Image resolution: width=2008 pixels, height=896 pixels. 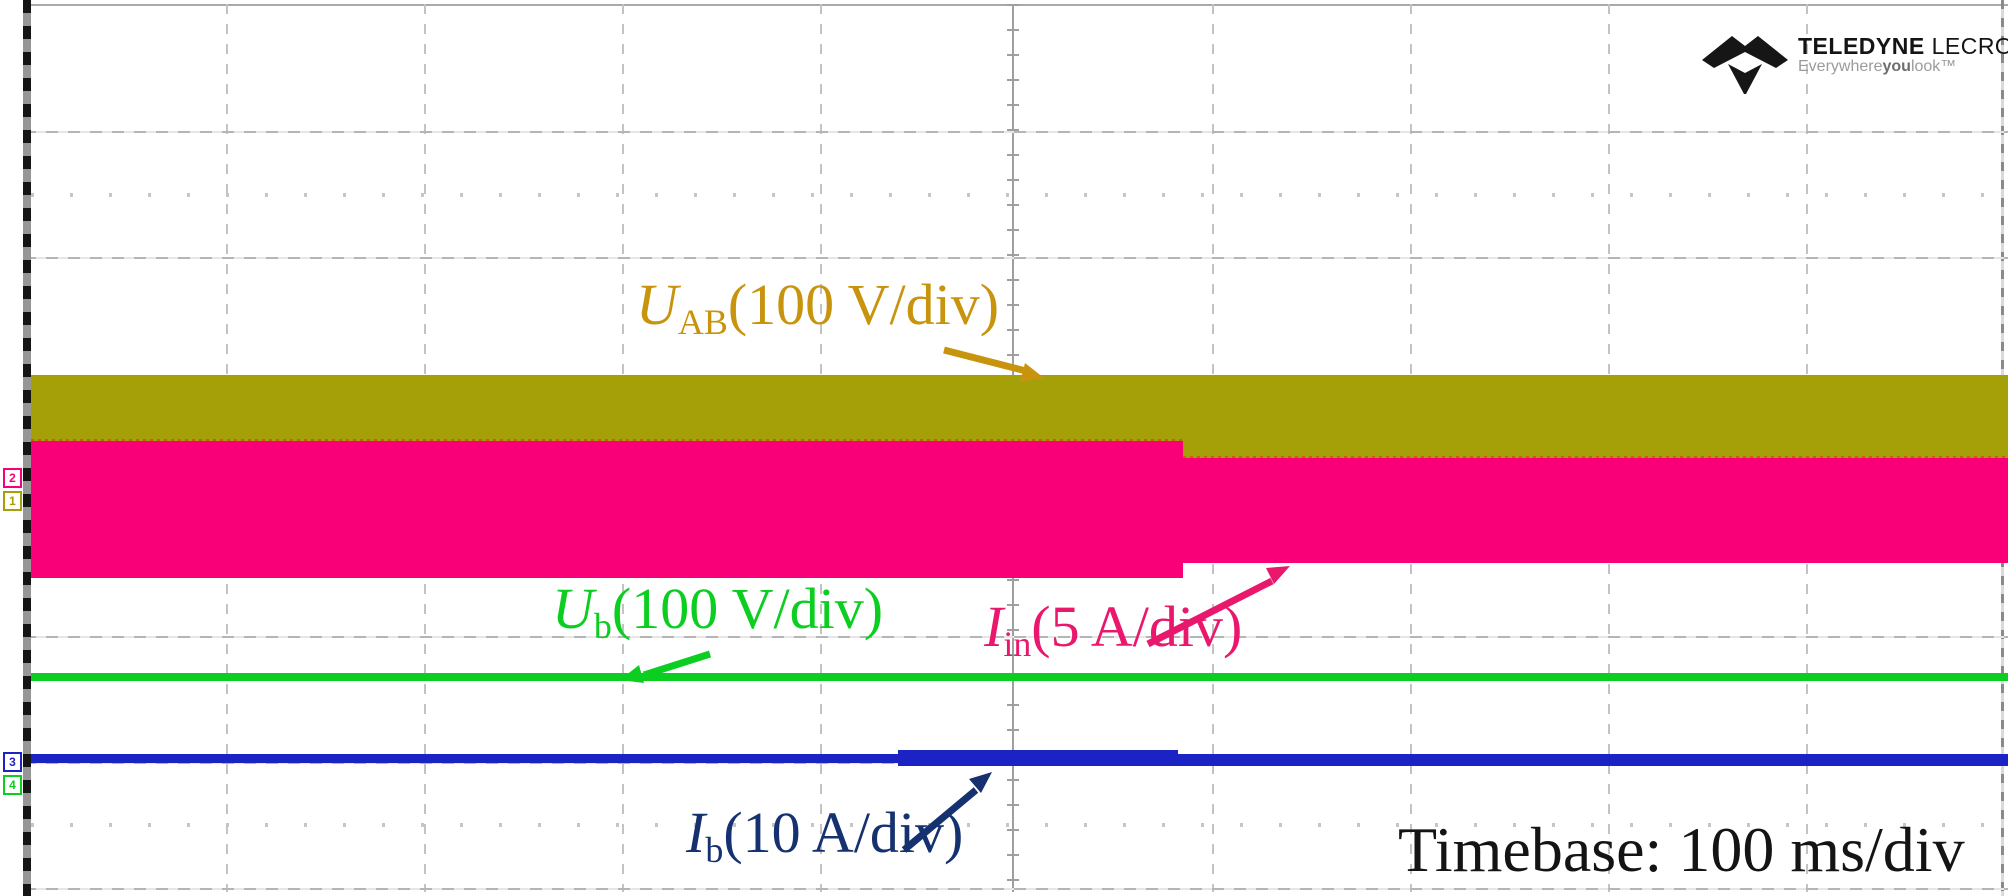 What do you see at coordinates (666, 666) in the screenshot?
I see `arrow-ub-pointer` at bounding box center [666, 666].